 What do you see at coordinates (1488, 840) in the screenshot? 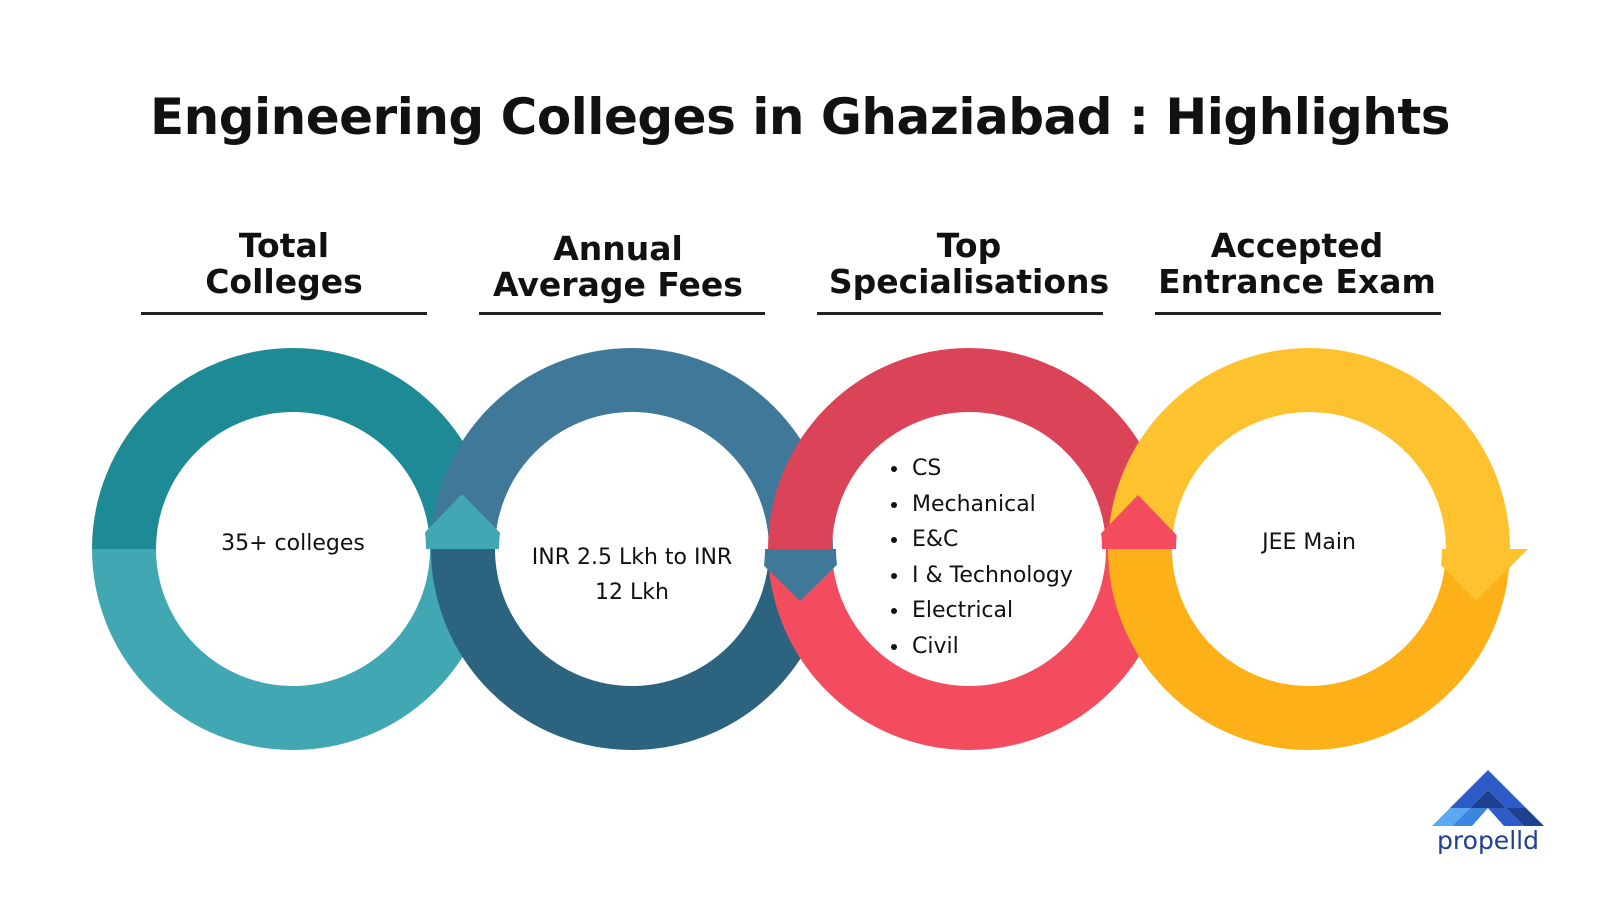
I see `logo-wordmark: propelld` at bounding box center [1488, 840].